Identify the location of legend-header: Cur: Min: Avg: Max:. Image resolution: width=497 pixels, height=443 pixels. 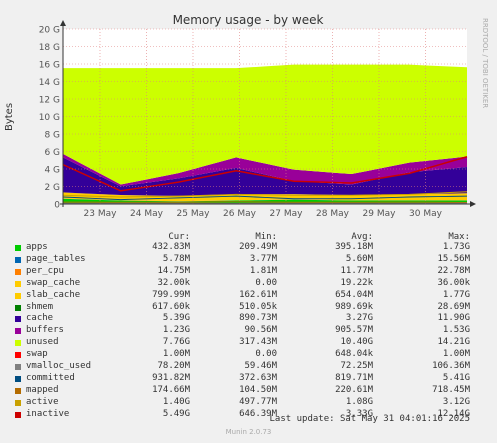
(248, 238).